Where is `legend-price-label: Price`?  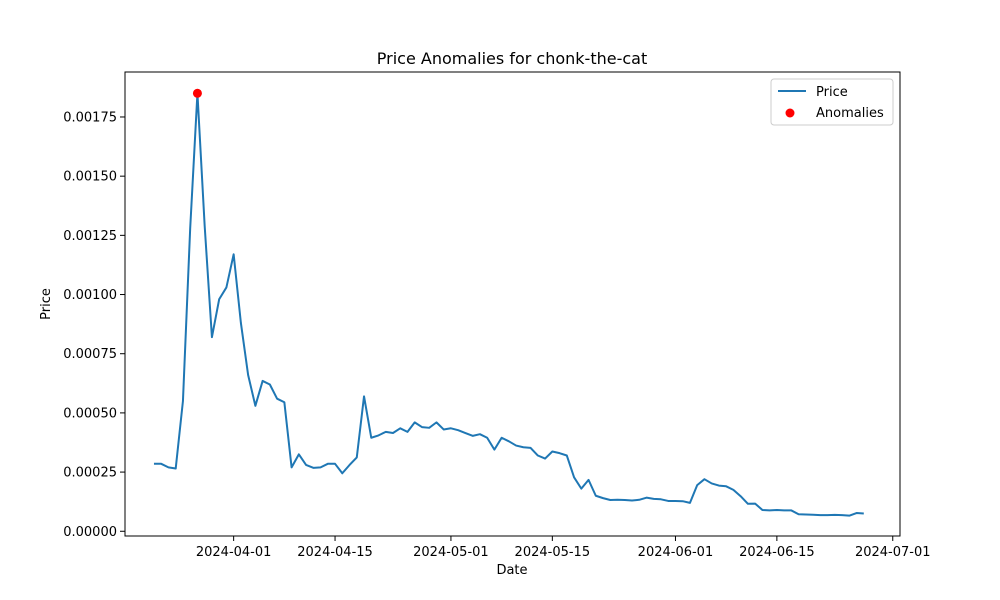
legend-price-label: Price is located at coordinates (832, 92).